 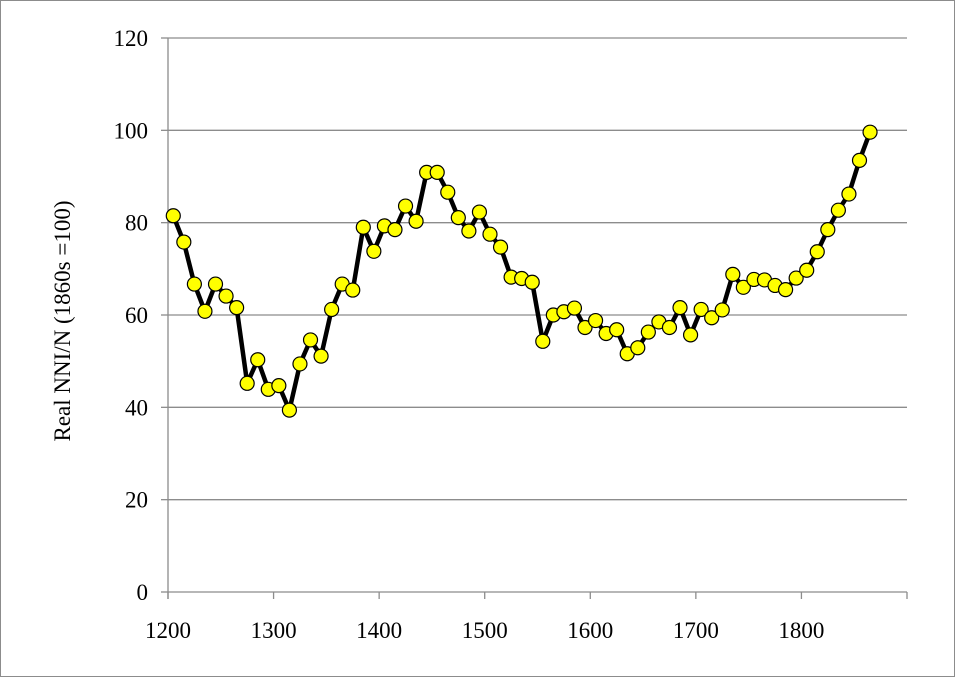 What do you see at coordinates (590, 630) in the screenshot?
I see `x-tick-label: 1600` at bounding box center [590, 630].